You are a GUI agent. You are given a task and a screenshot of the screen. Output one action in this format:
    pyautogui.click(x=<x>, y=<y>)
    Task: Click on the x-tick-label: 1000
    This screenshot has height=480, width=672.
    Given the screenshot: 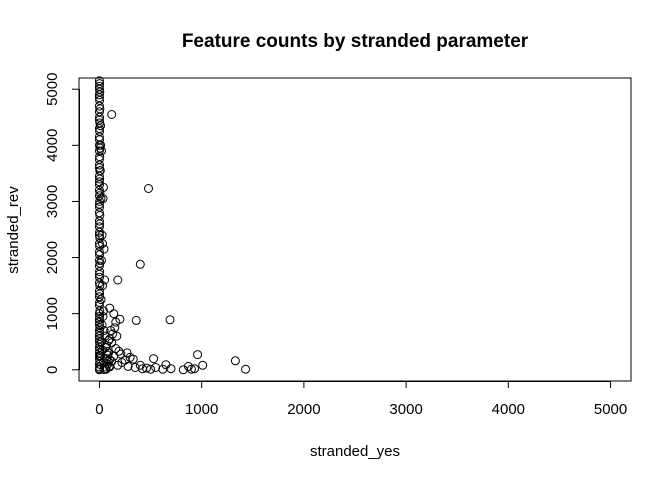 What is the action you would take?
    pyautogui.click(x=201, y=409)
    